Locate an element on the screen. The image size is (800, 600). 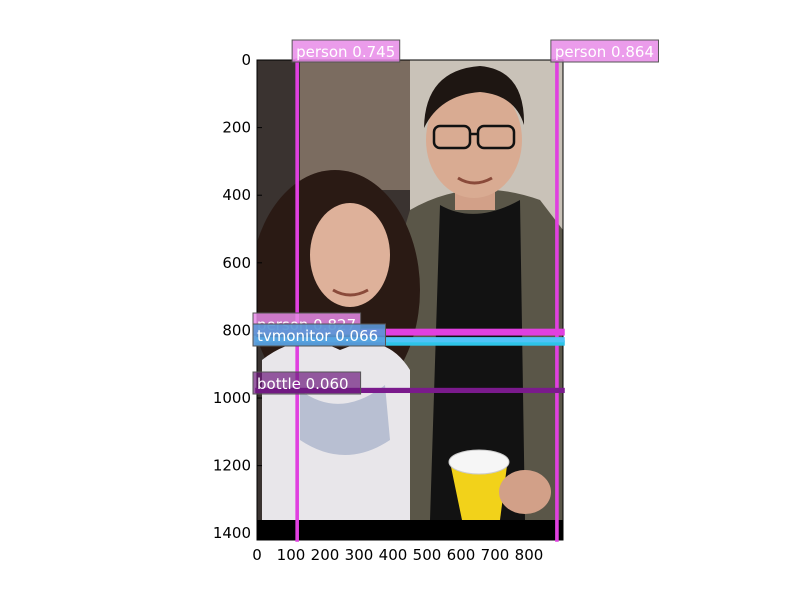
y-tick-label: 800 is located at coordinates (236, 330).